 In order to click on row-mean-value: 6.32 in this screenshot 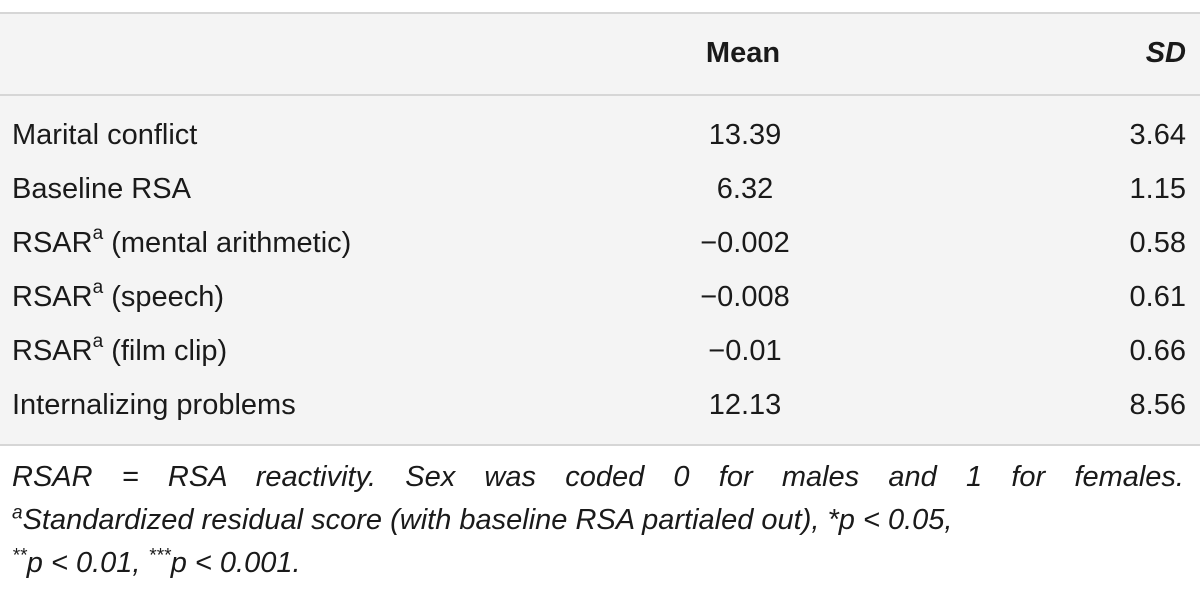, I will do `click(745, 189)`.